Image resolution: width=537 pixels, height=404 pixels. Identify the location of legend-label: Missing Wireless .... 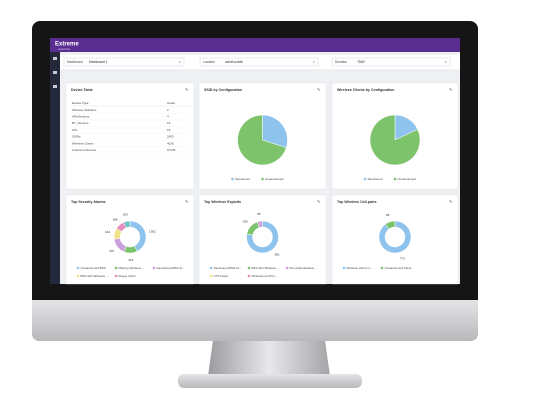
(132, 268).